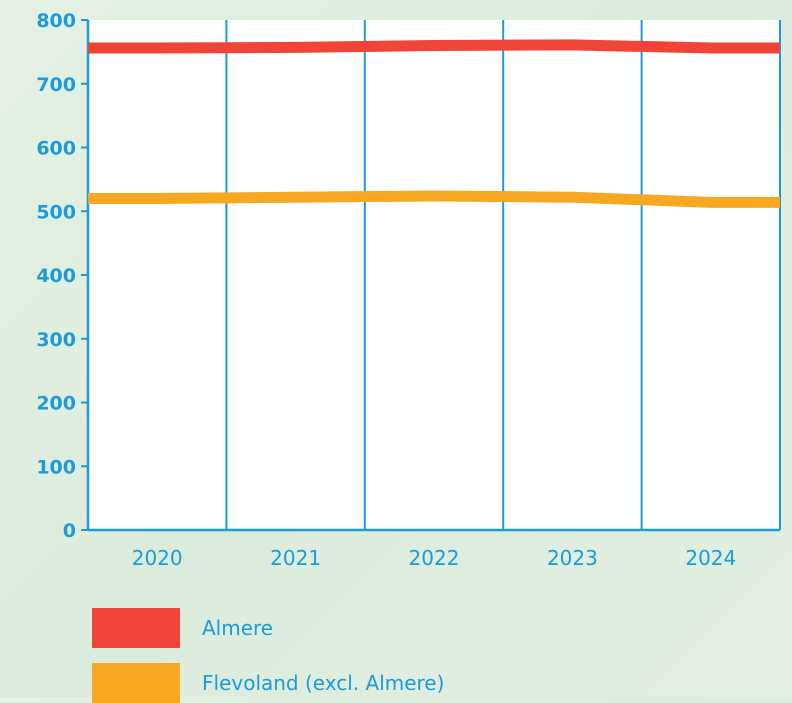 Image resolution: width=792 pixels, height=703 pixels. Describe the element at coordinates (323, 683) in the screenshot. I see `legend-label-flevoland: Flevoland (excl. Almere)` at that location.